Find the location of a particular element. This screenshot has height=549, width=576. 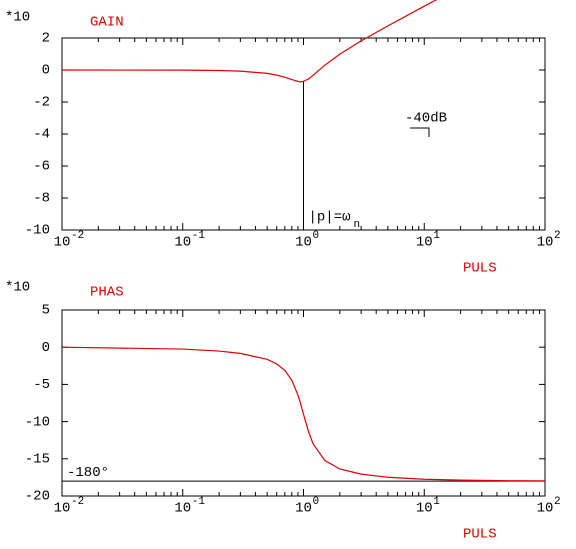

slope-label: -40dB is located at coordinates (426, 119).